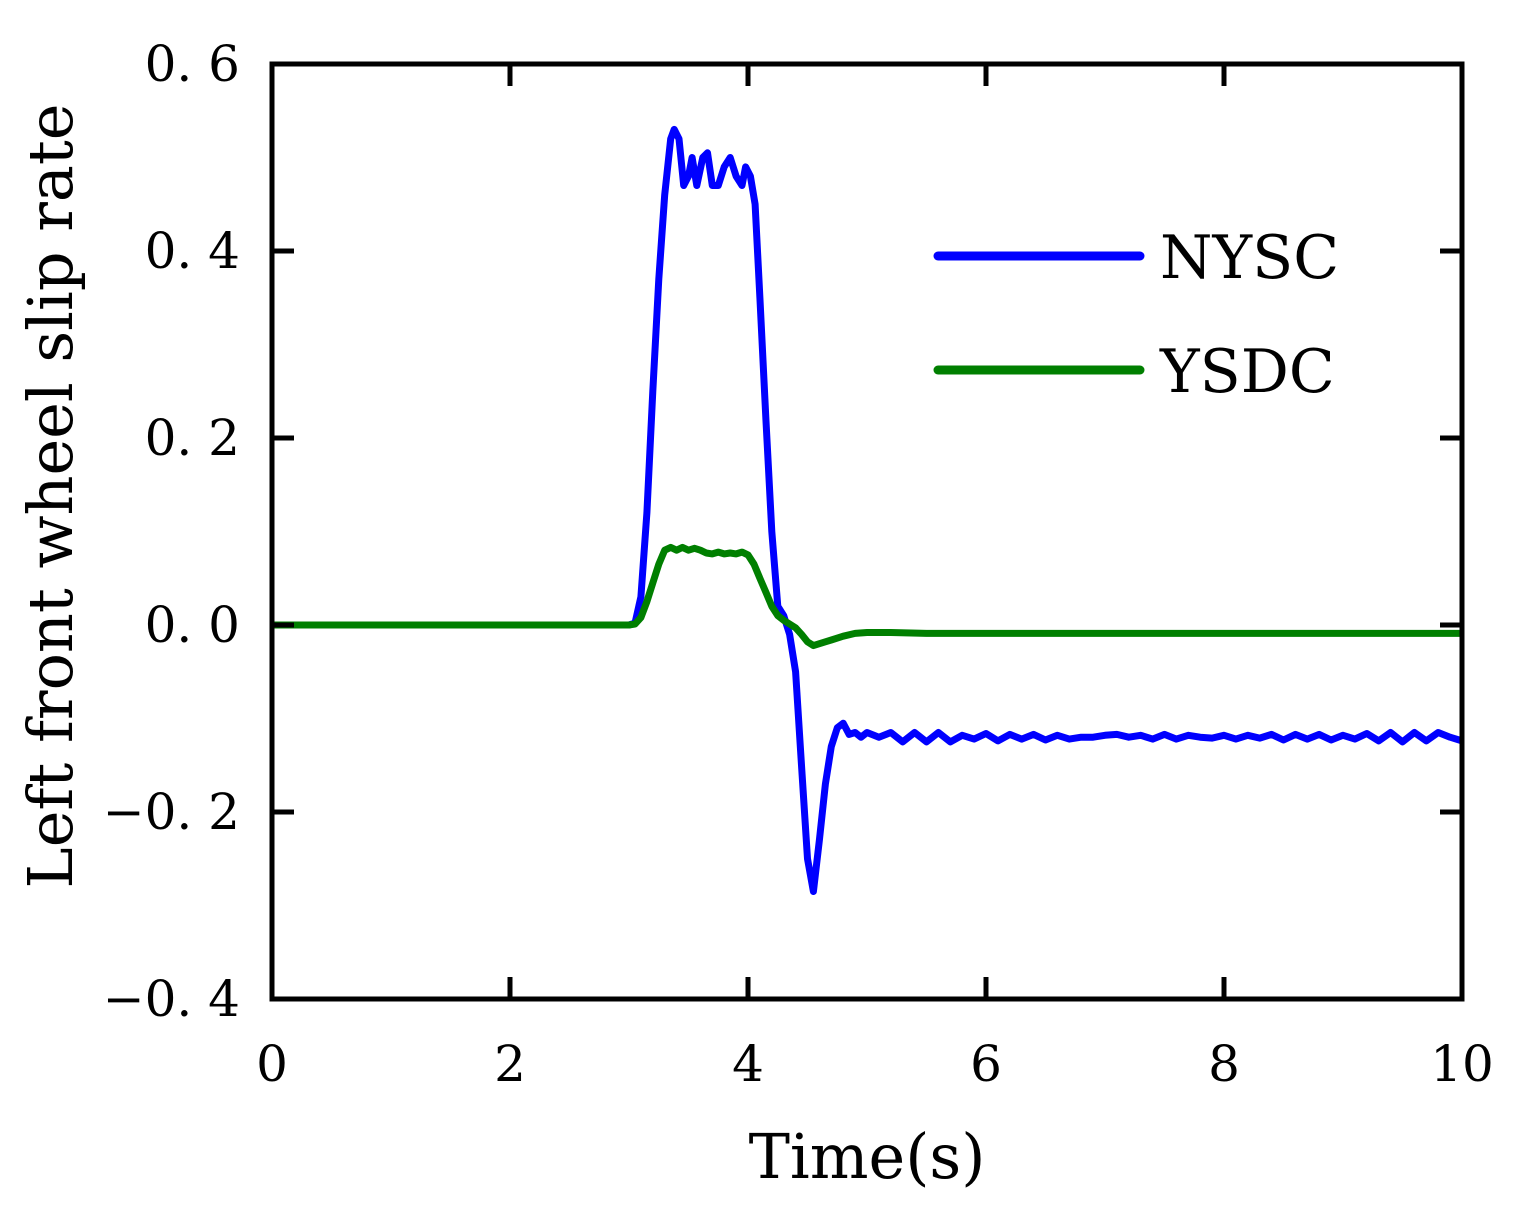 The width and height of the screenshot is (1520, 1230). I want to click on y-tick-label: −0. 2, so click(171, 812).